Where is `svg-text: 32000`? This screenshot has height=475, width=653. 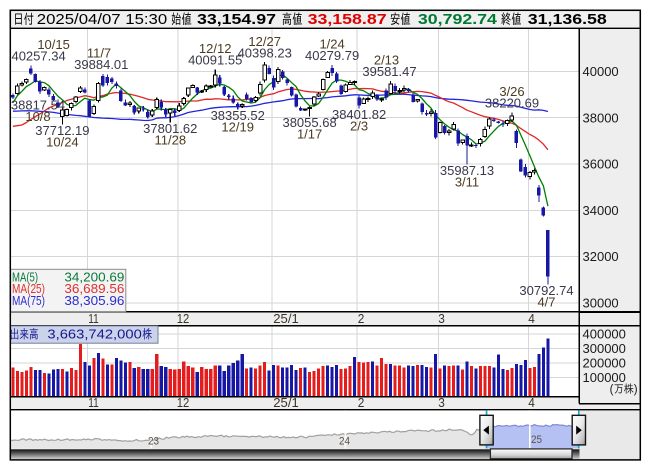 svg-text: 32000 is located at coordinates (601, 256).